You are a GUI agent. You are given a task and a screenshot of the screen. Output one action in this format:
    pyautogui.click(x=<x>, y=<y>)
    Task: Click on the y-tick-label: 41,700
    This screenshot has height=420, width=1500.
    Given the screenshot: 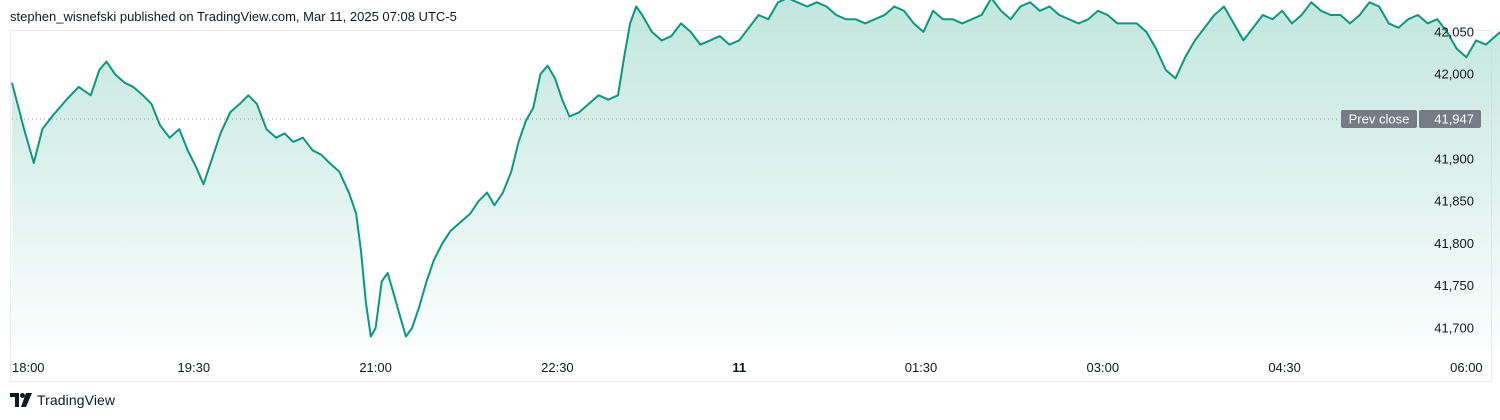 What is the action you would take?
    pyautogui.click(x=1454, y=328)
    